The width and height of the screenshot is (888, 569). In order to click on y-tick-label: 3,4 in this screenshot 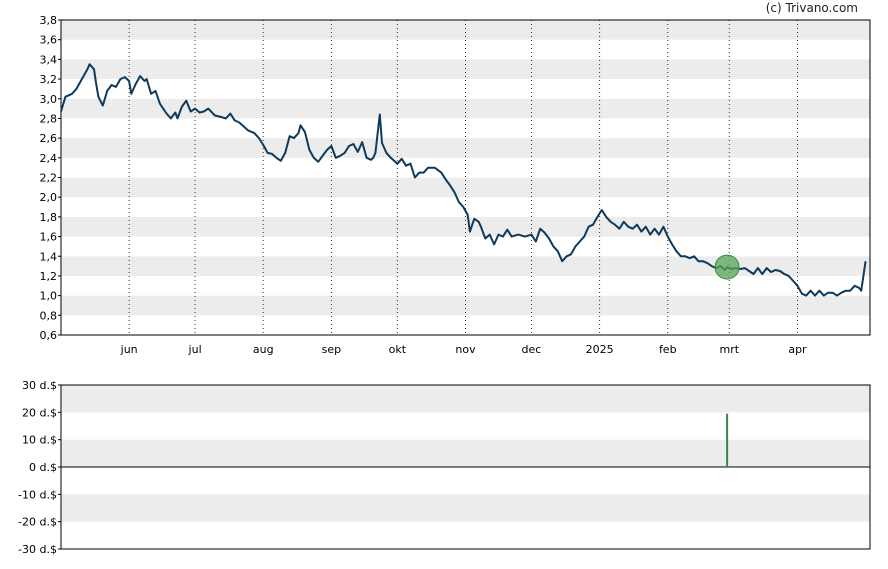, I will do `click(49, 59)`.